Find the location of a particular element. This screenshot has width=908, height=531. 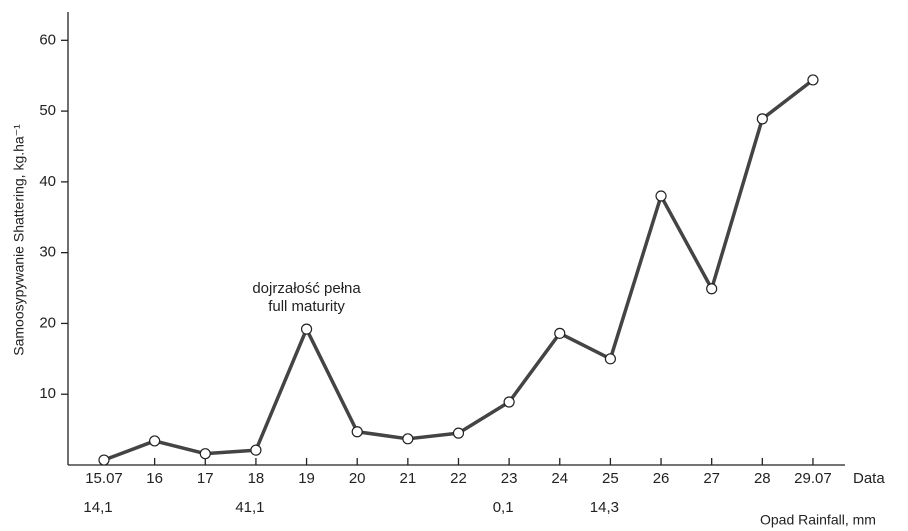

x-tick-label: 20 is located at coordinates (357, 478).